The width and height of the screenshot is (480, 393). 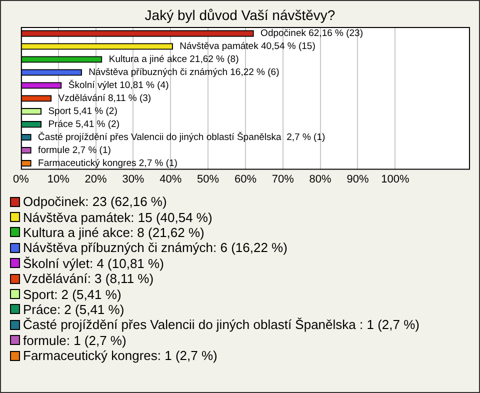 I want to click on category-label: Odpočinek 62,16 % (23), so click(x=312, y=34).